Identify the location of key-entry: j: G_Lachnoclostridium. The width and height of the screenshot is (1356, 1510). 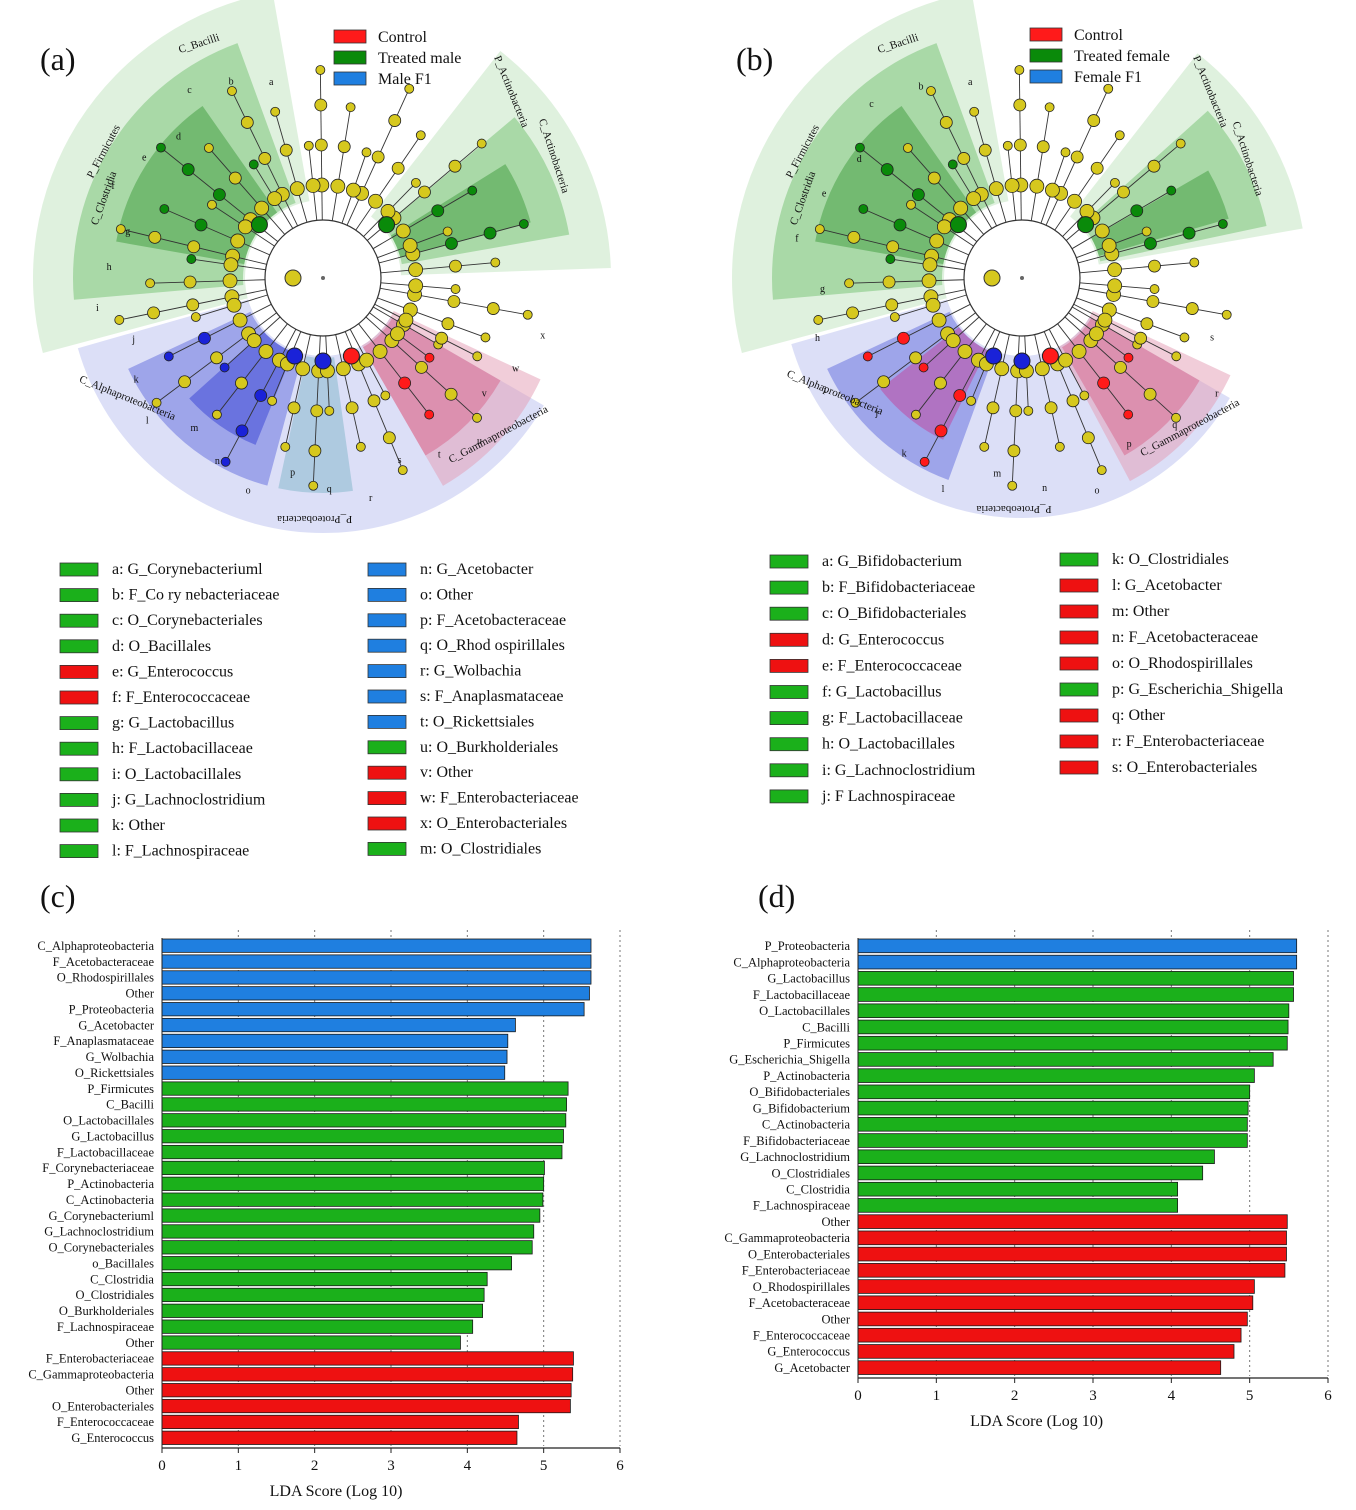
(188, 799).